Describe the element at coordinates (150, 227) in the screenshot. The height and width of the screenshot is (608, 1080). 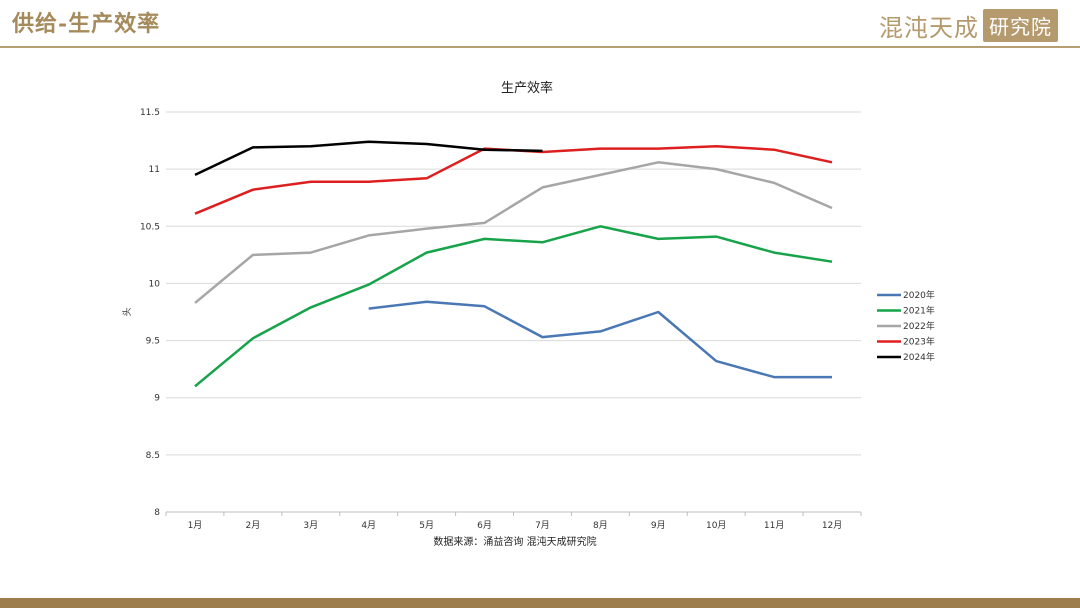
I see `y-tick-label: 10.5` at that location.